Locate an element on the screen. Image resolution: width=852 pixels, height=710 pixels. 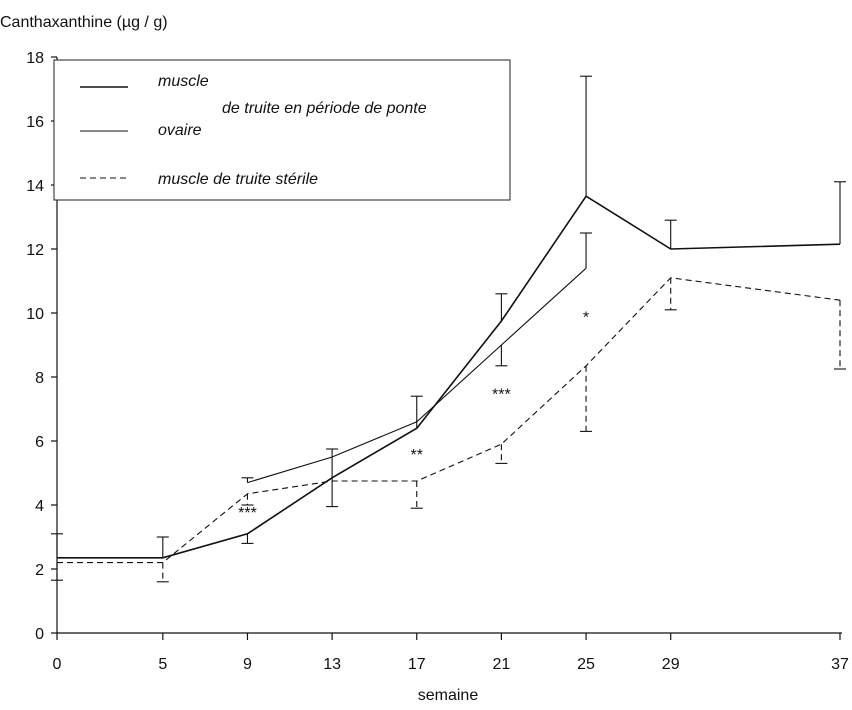
y-tick-label: 4 is located at coordinates (39, 506).